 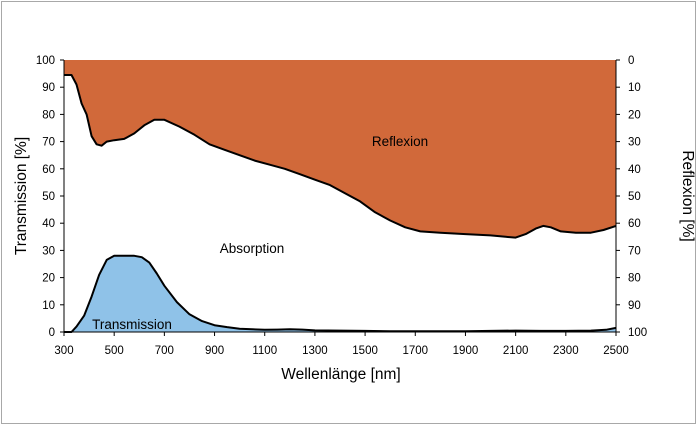 I want to click on region-label-transmission: Transmission, so click(x=132, y=324).